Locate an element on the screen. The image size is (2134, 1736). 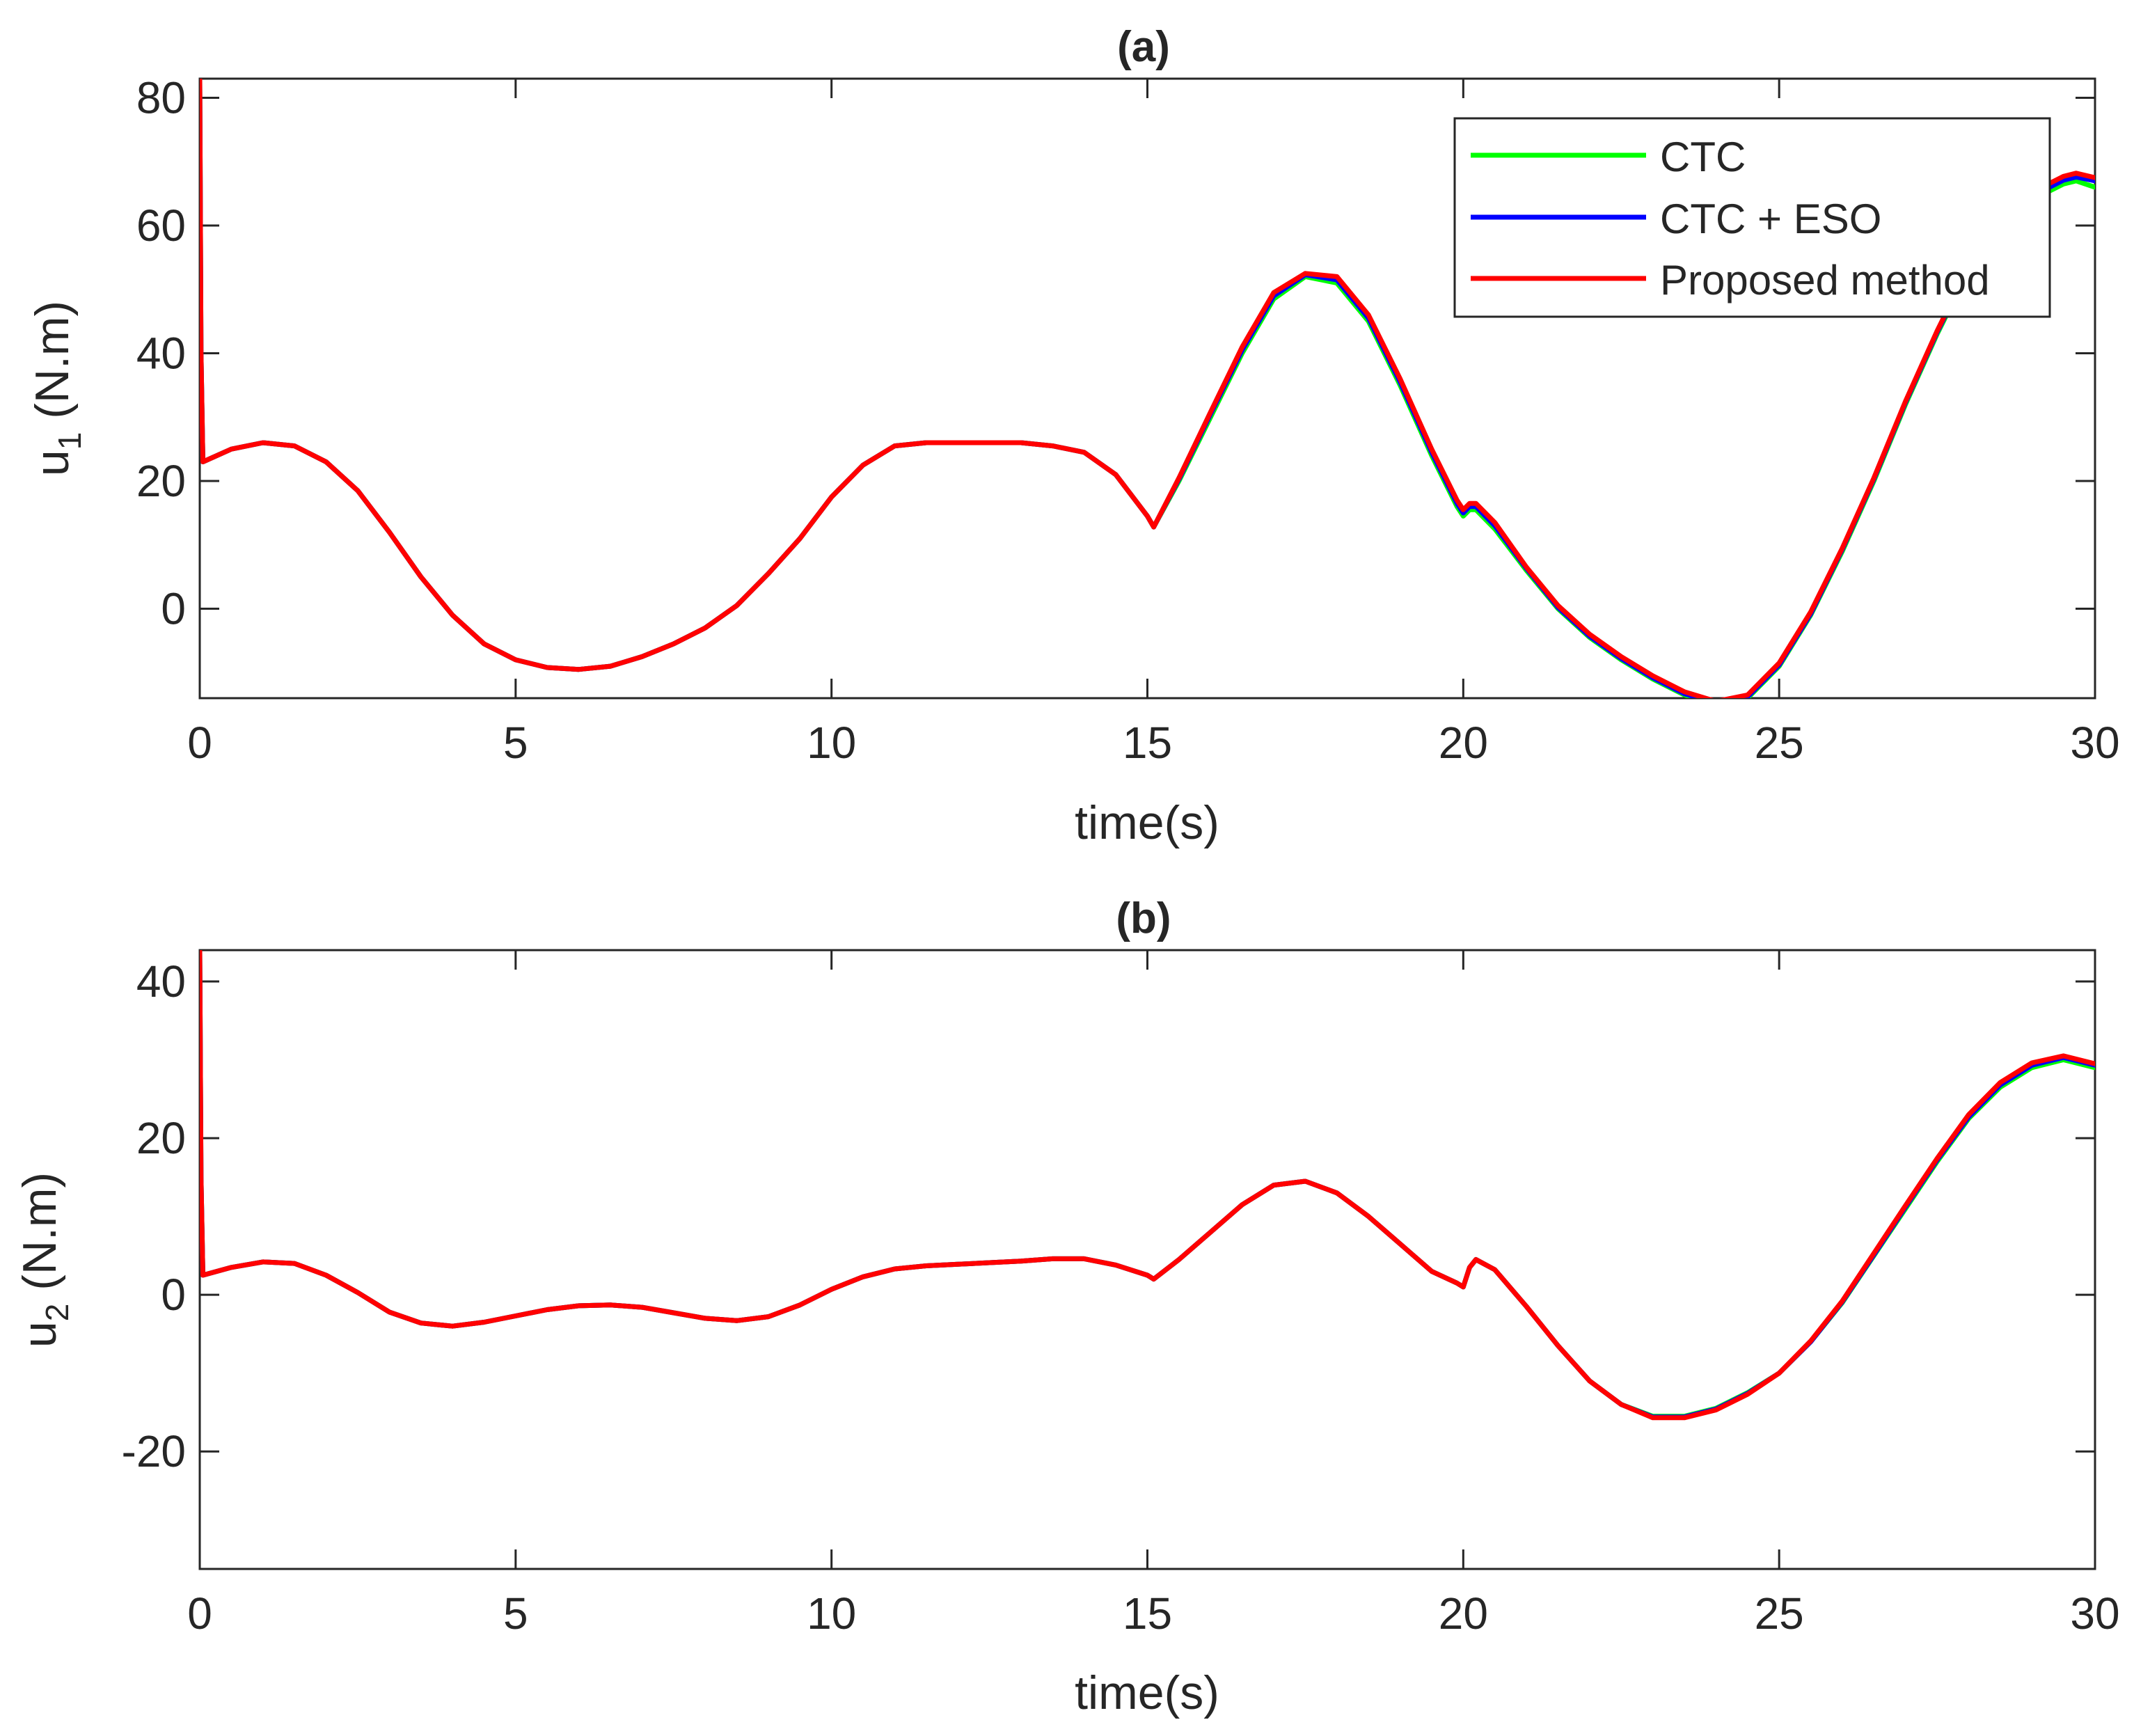
panel-b-x-tick-30-label: 30 is located at coordinates (2094, 1614).